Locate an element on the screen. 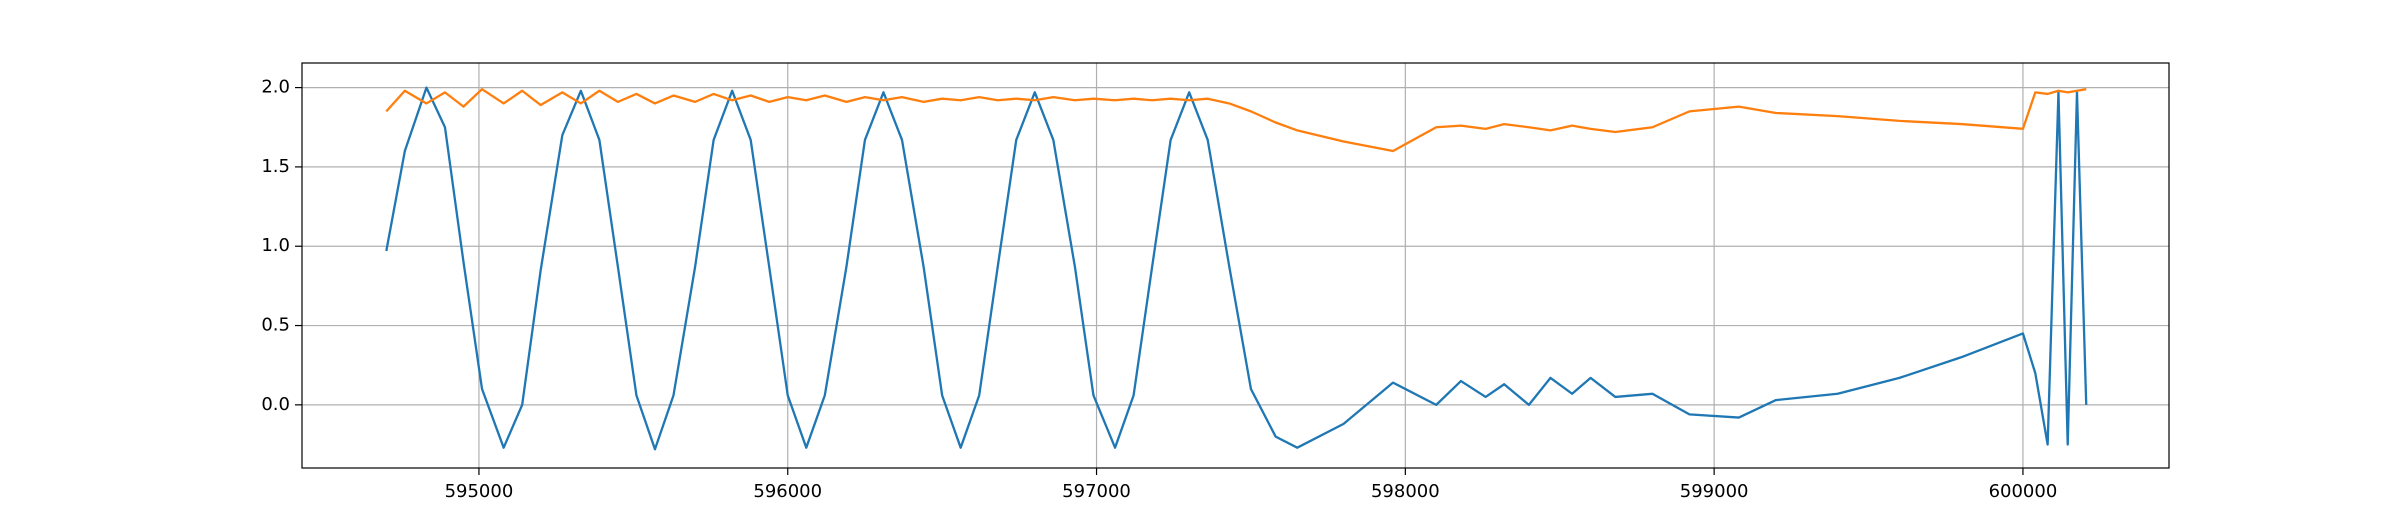  x-tick-label: 595000 is located at coordinates (479, 491).